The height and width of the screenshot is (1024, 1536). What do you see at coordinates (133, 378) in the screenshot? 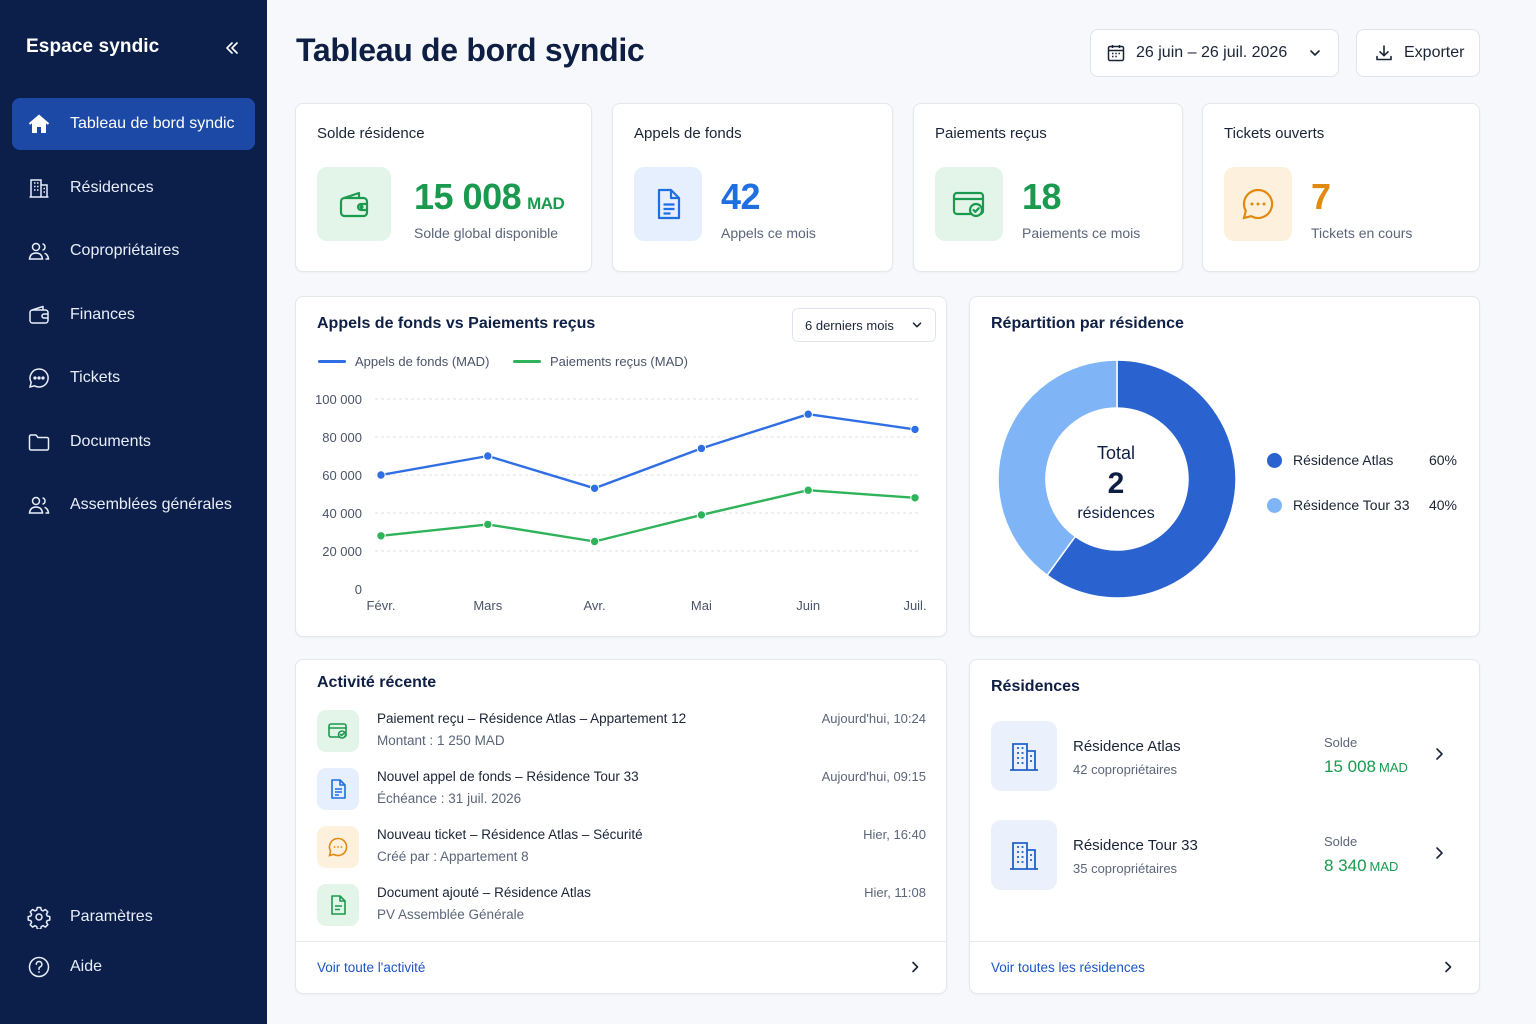
I see `sidebar-item-tickets: Tickets` at bounding box center [133, 378].